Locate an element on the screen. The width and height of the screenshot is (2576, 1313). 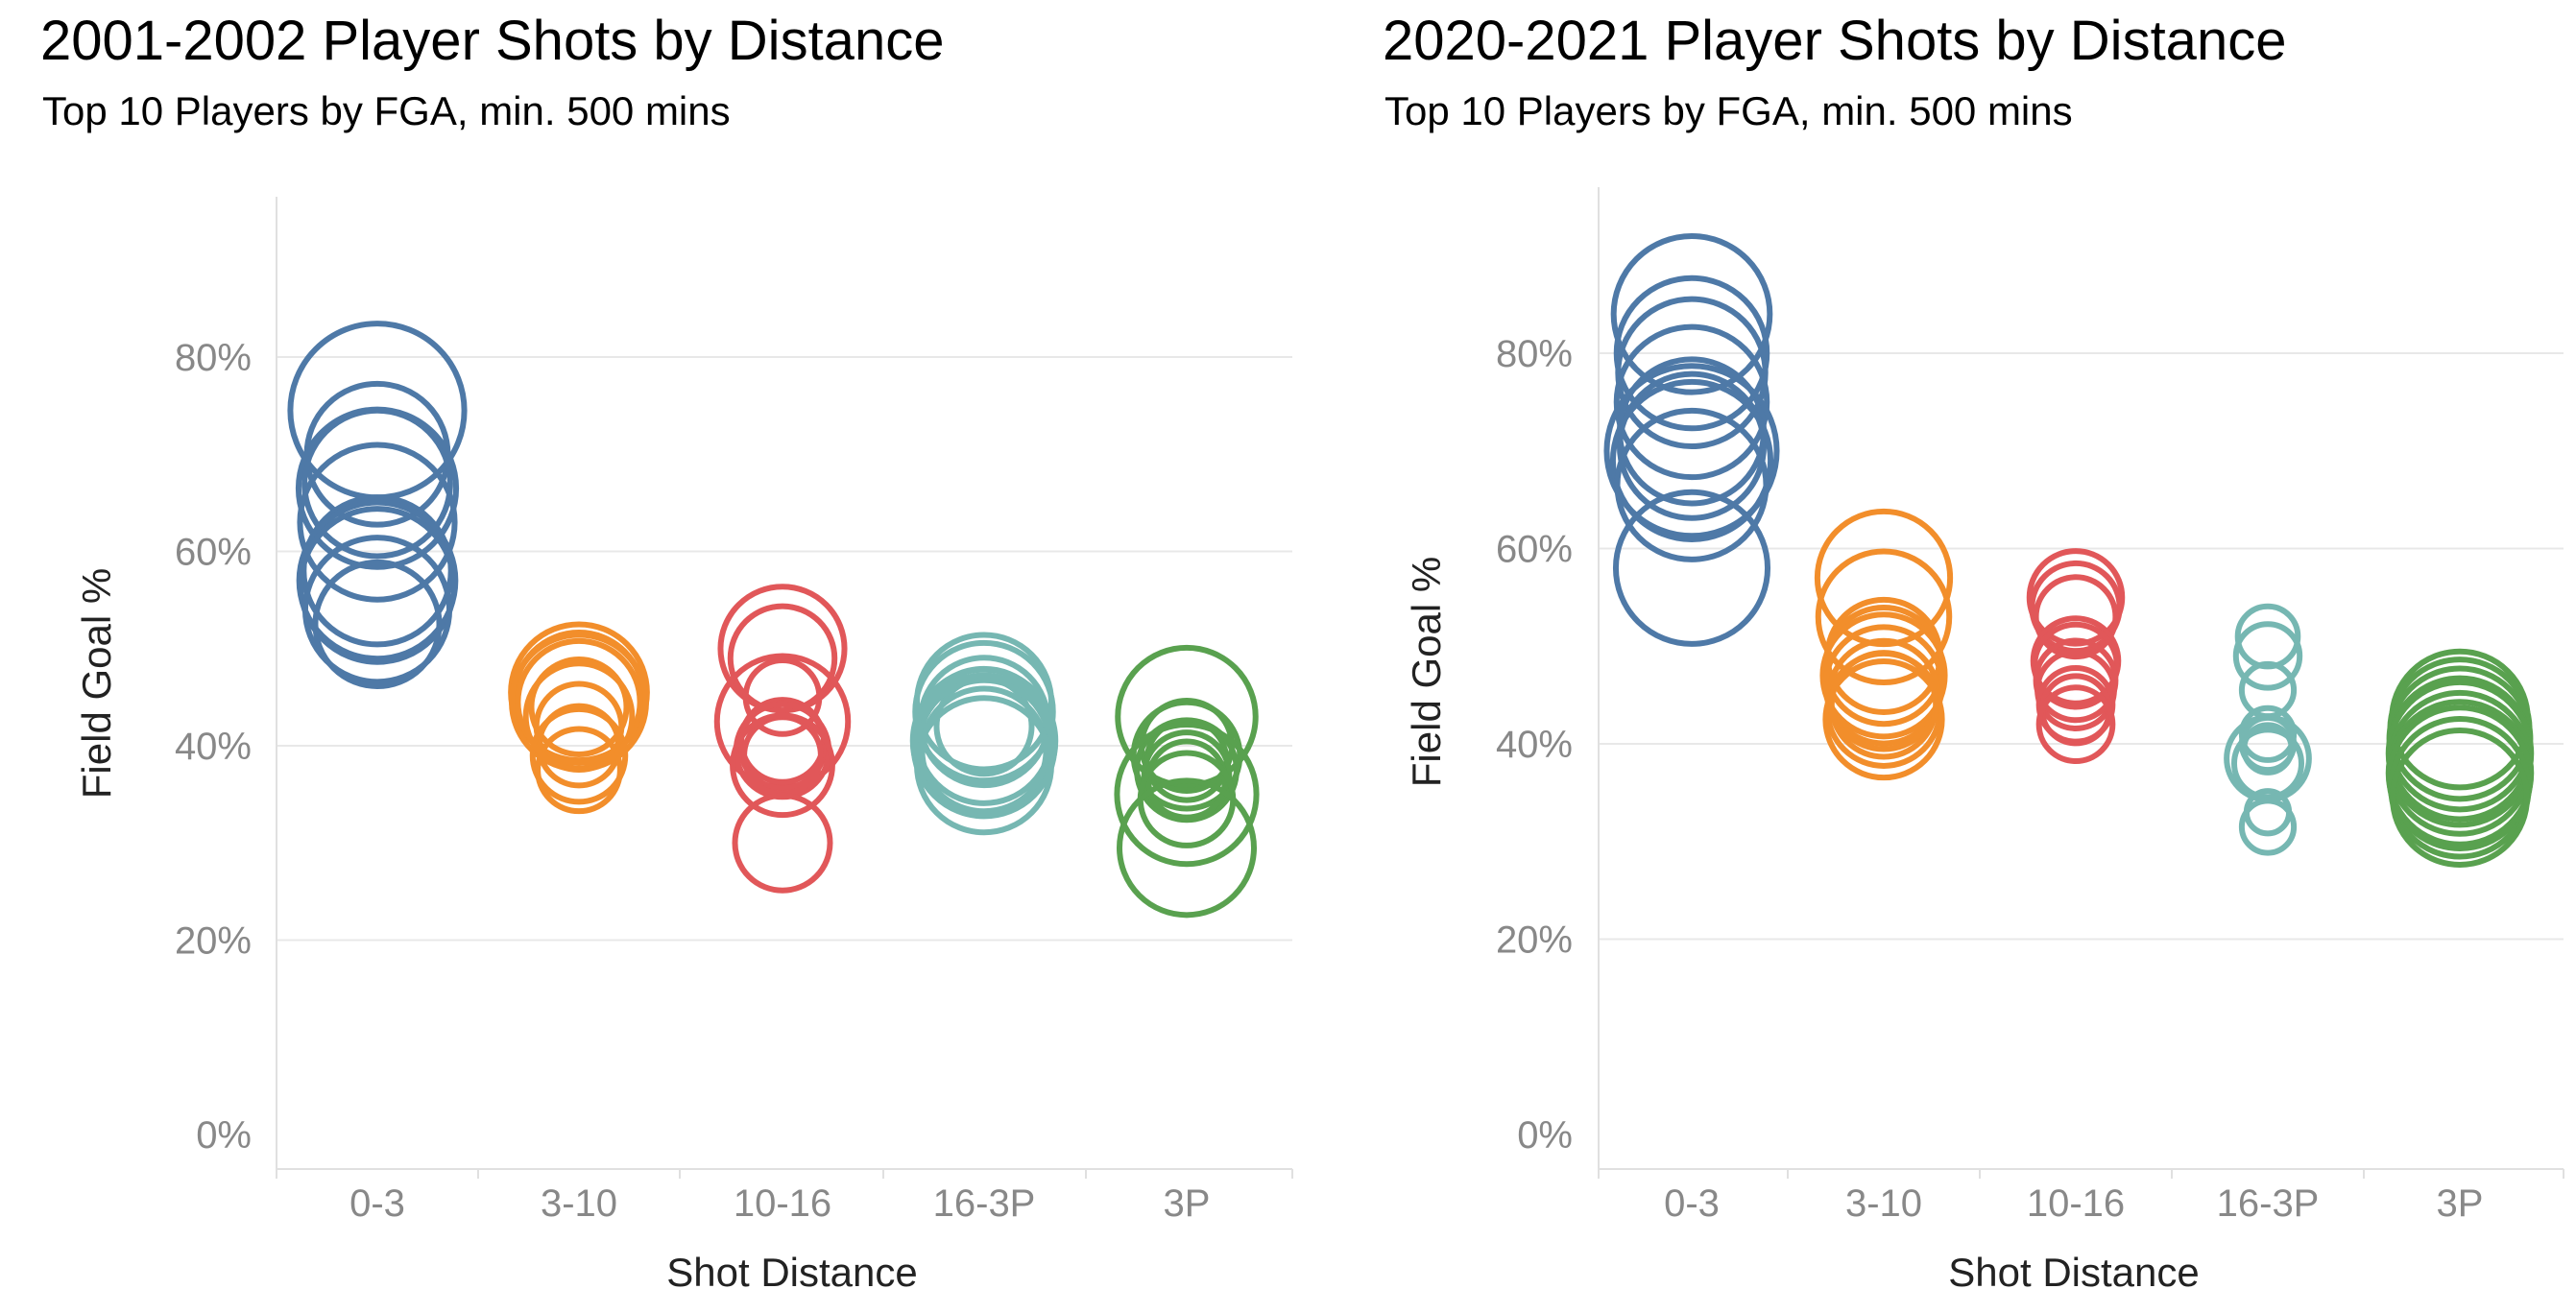
chart-title: 2020-2021 Player Shots by Distance is located at coordinates (1834, 41).